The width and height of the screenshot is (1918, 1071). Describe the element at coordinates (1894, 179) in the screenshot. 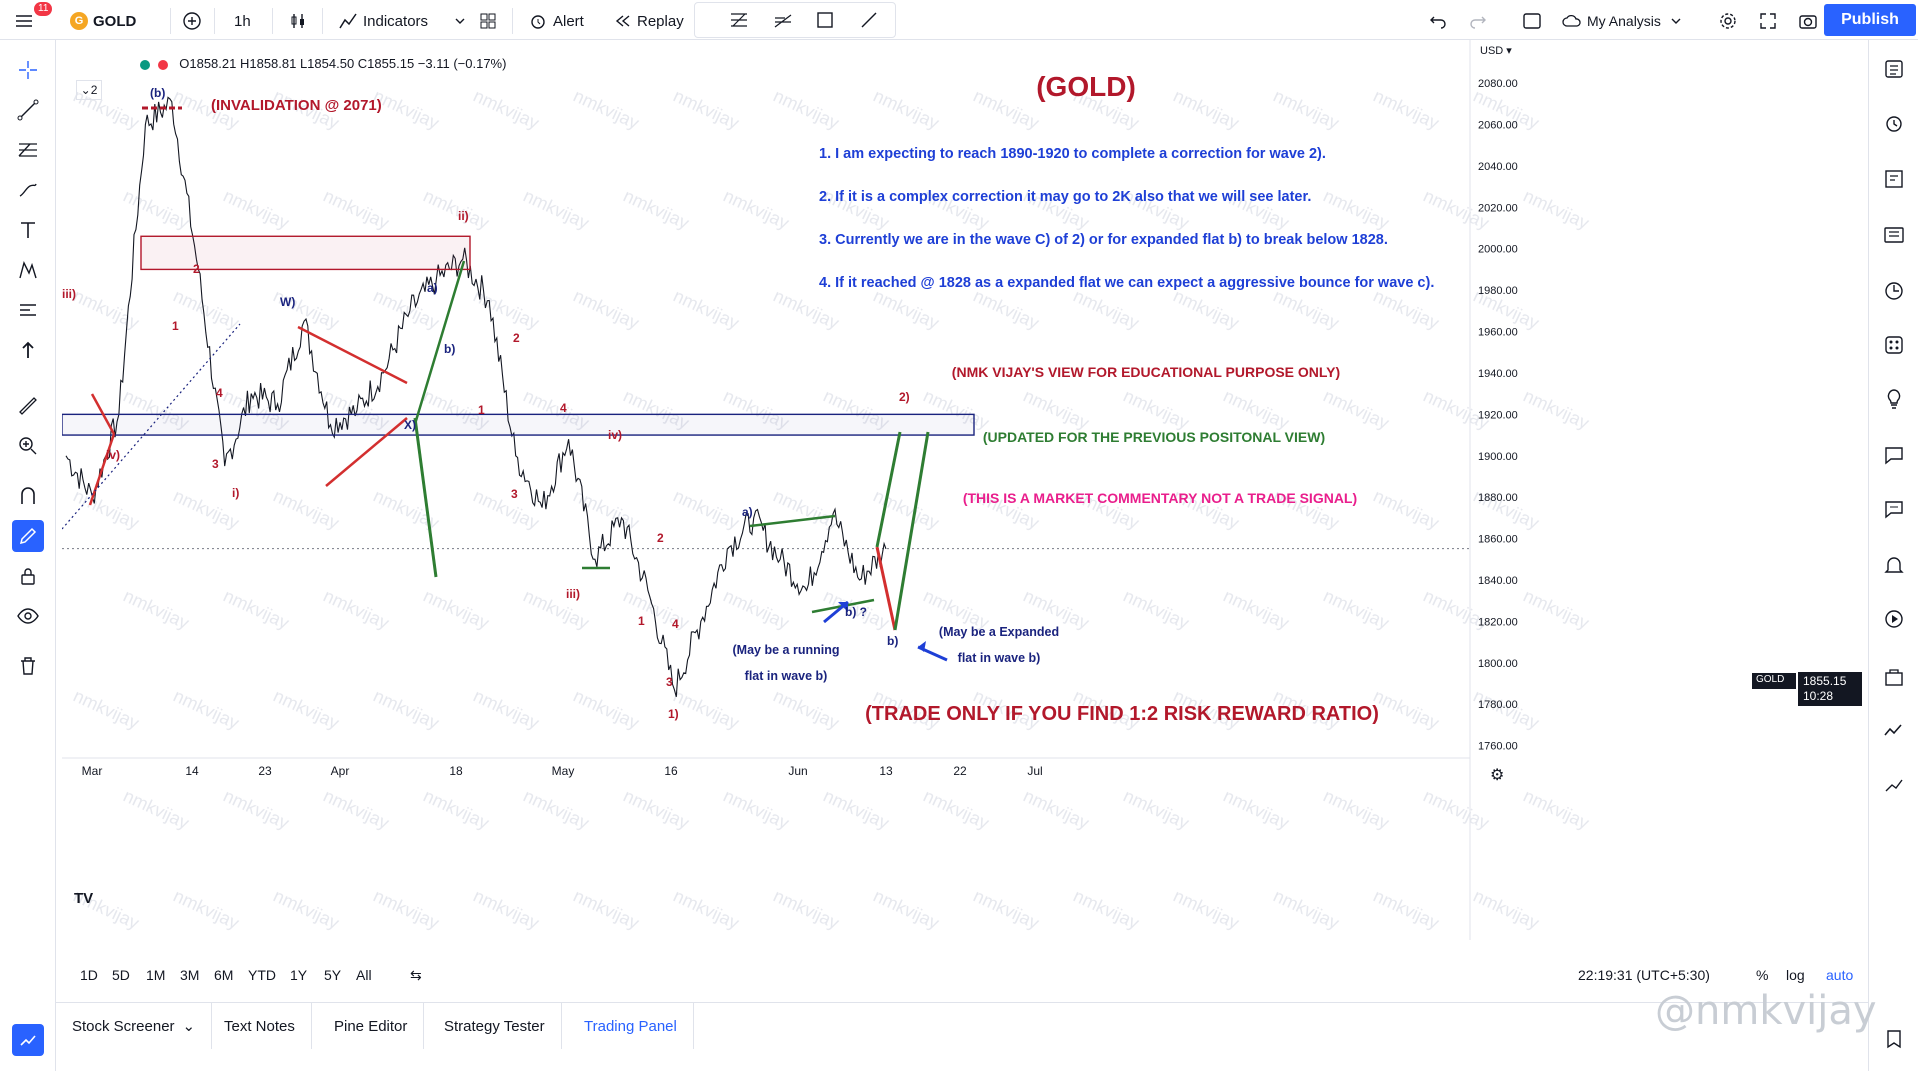

I see `data-window-icon` at that location.